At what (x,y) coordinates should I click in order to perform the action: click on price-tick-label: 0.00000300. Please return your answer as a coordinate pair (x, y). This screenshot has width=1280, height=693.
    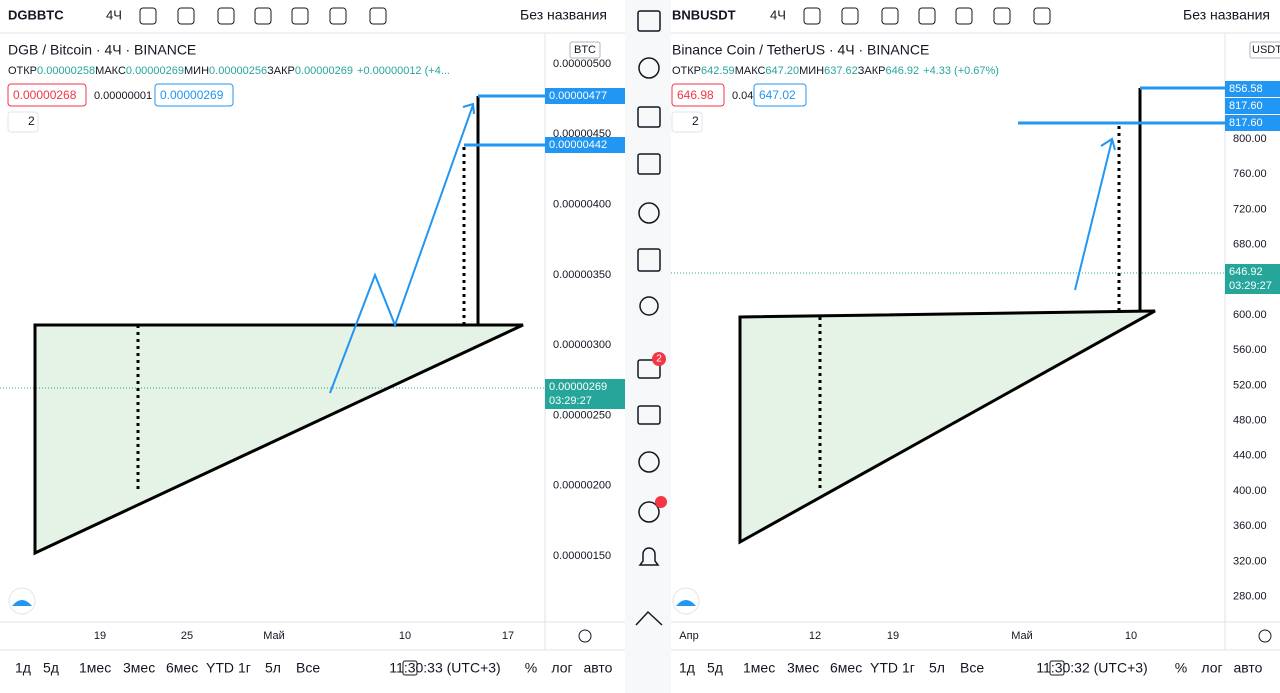
    Looking at the image, I should click on (582, 345).